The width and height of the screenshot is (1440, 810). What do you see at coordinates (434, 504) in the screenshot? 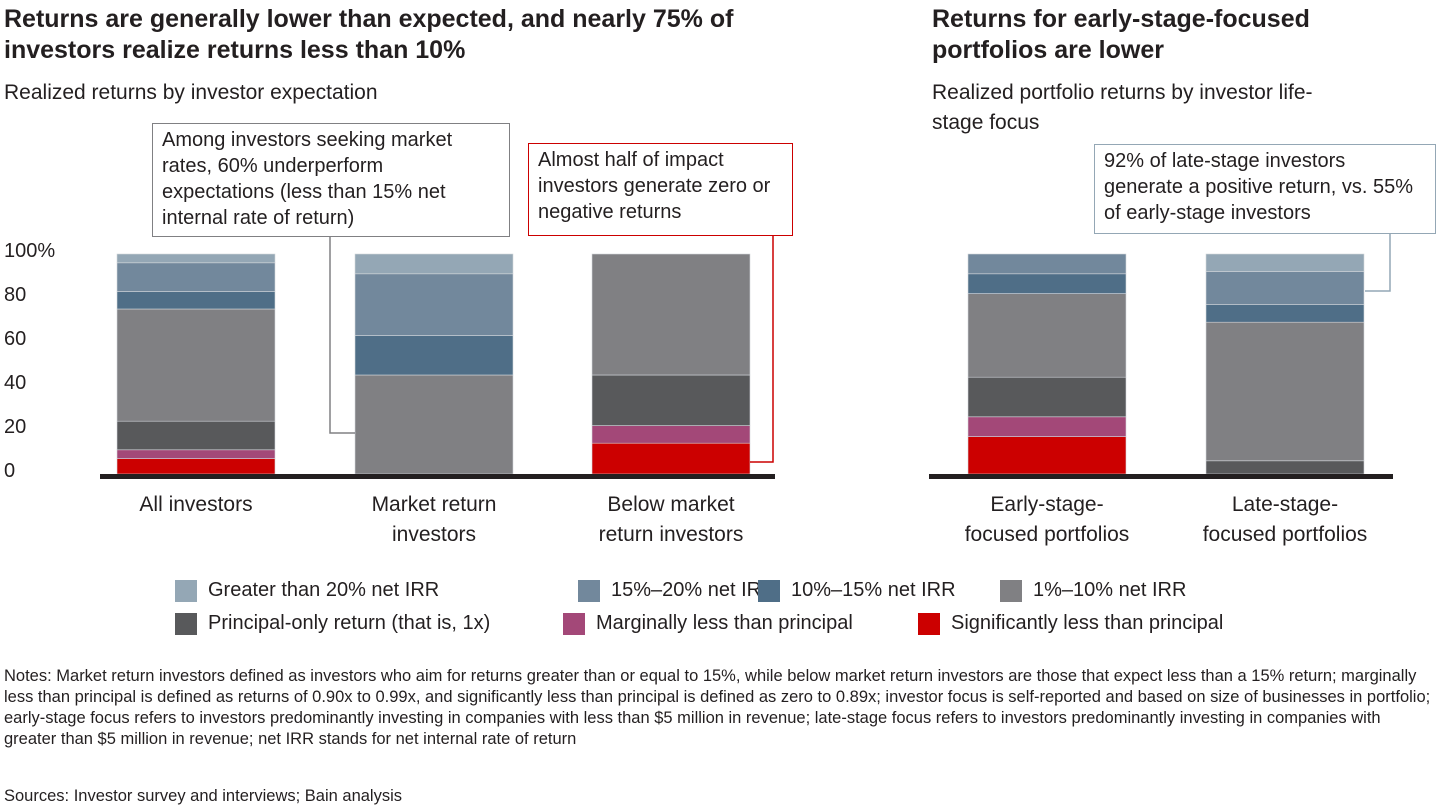
I see `category-label-line: Market return` at bounding box center [434, 504].